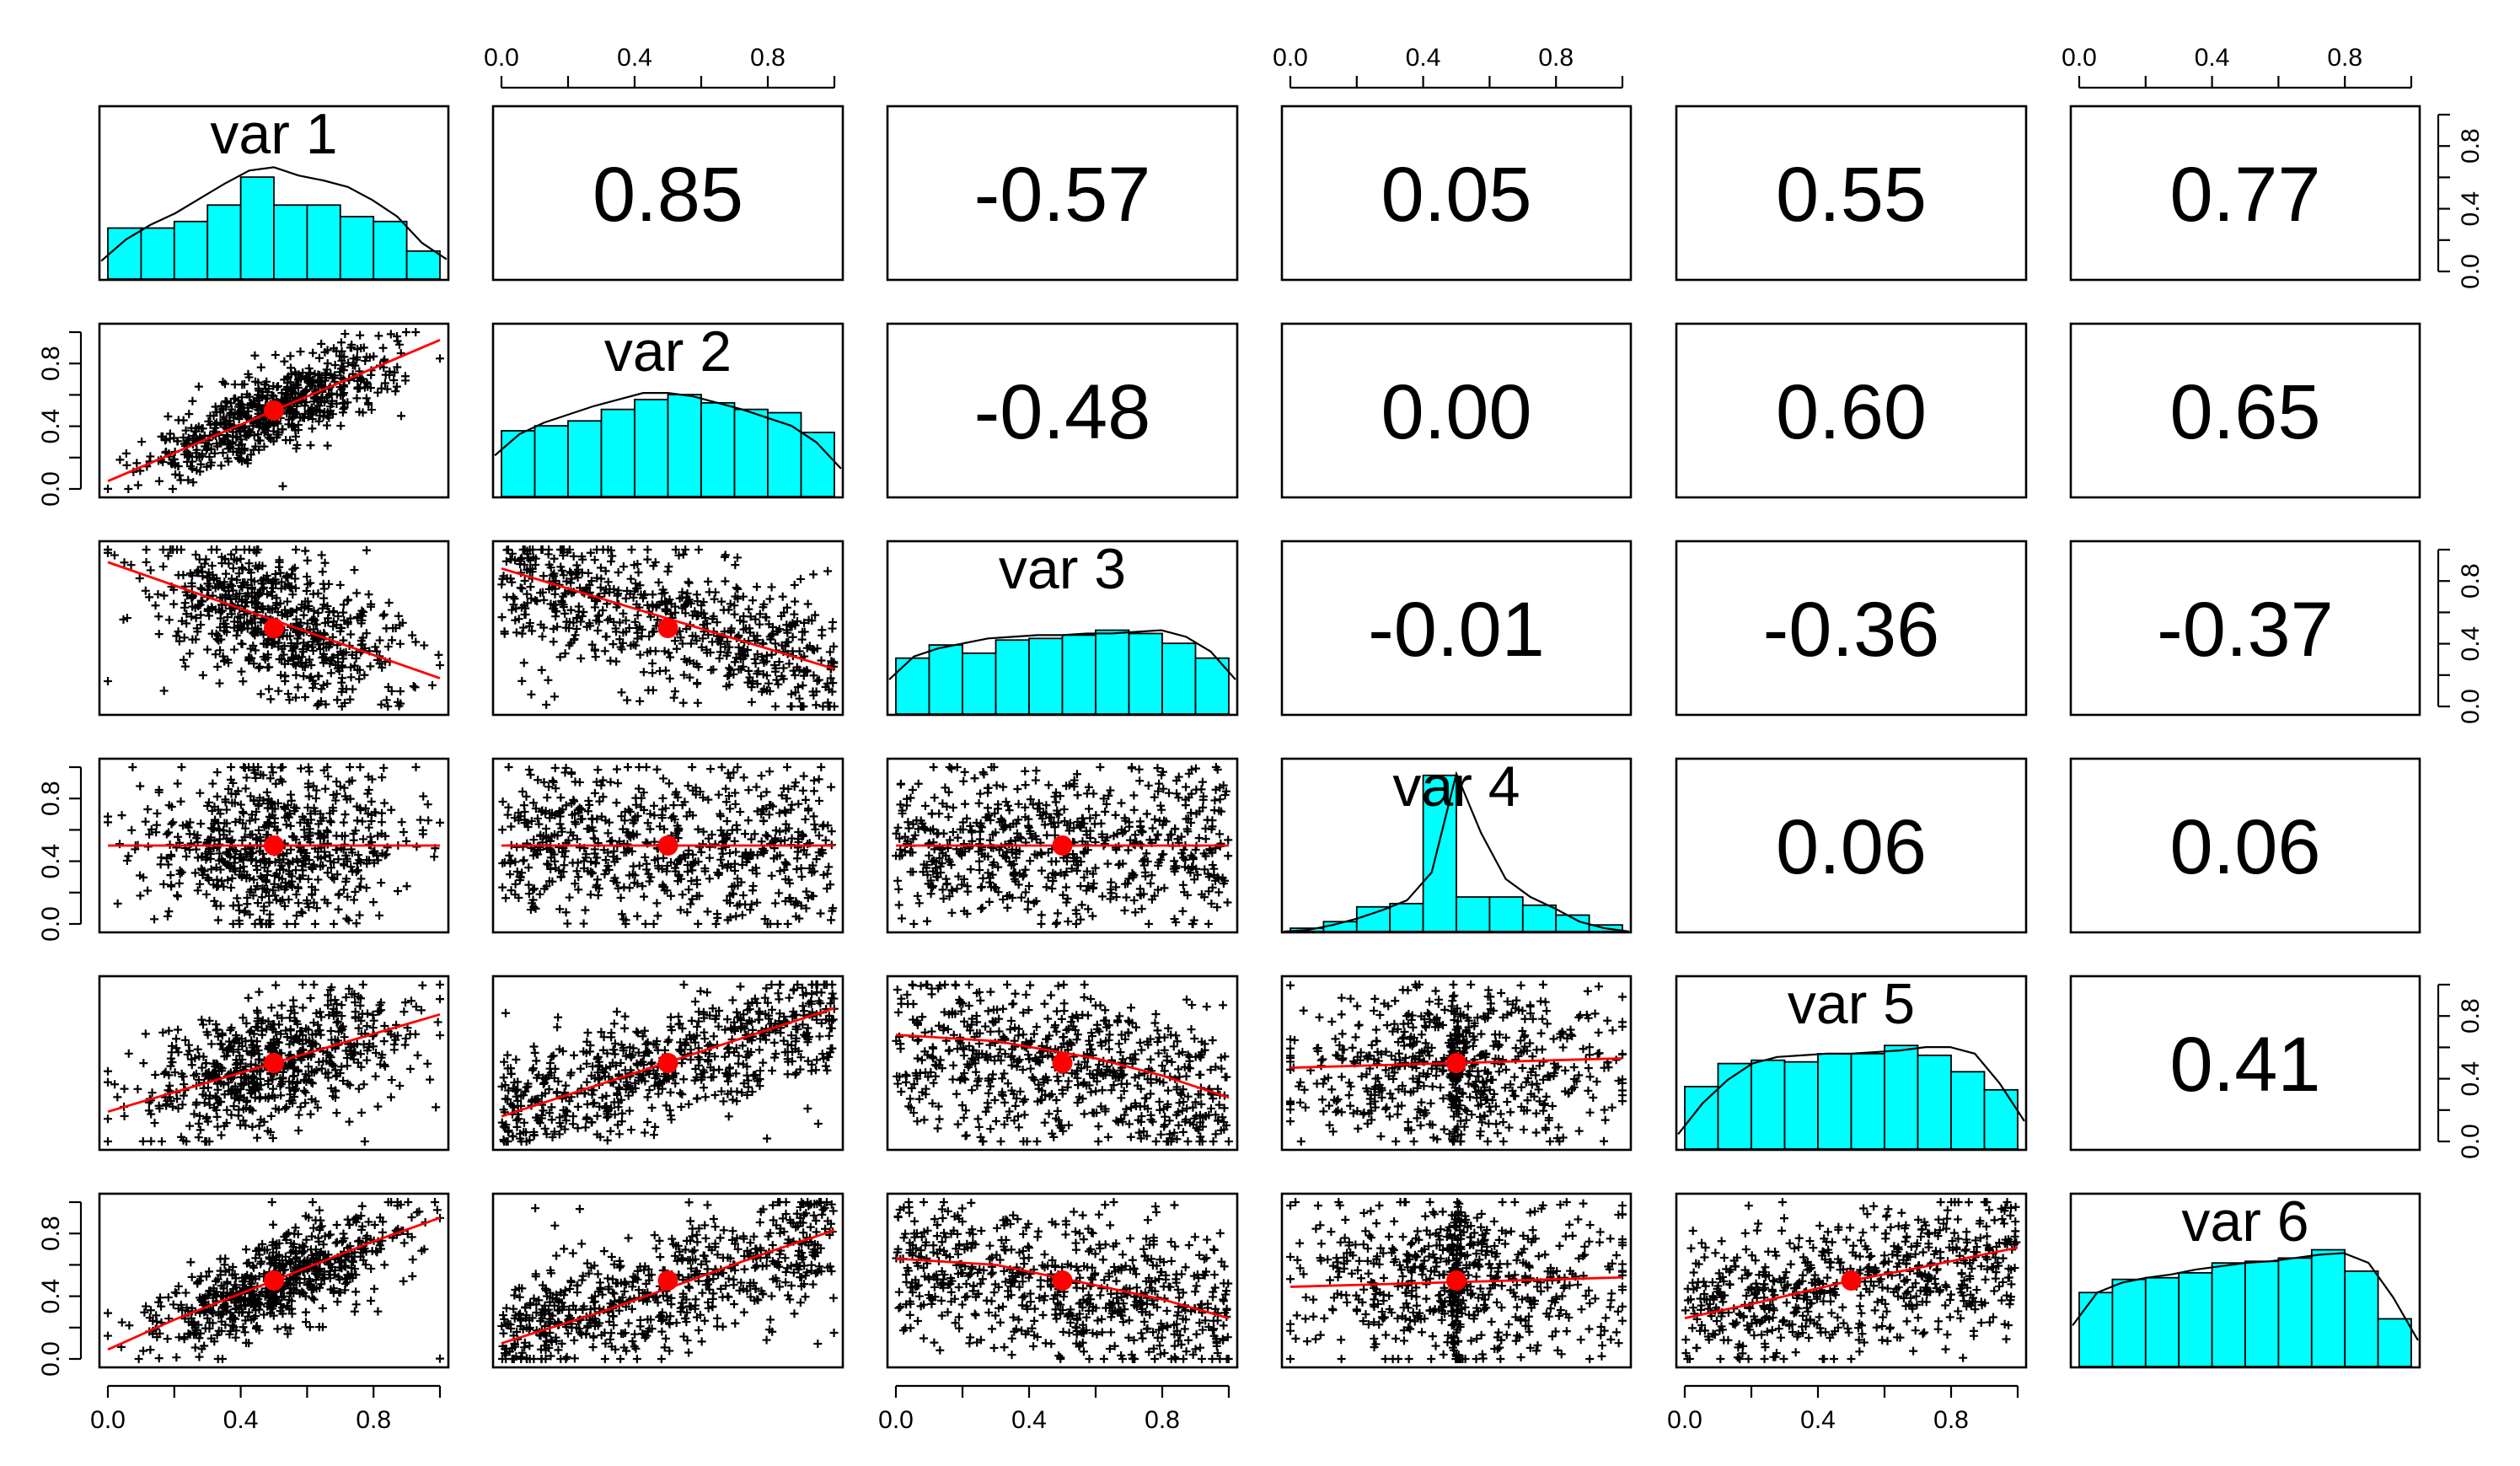 The width and height of the screenshot is (2520, 1466). I want to click on panel-r1-c6: 0.77, so click(2245, 193).